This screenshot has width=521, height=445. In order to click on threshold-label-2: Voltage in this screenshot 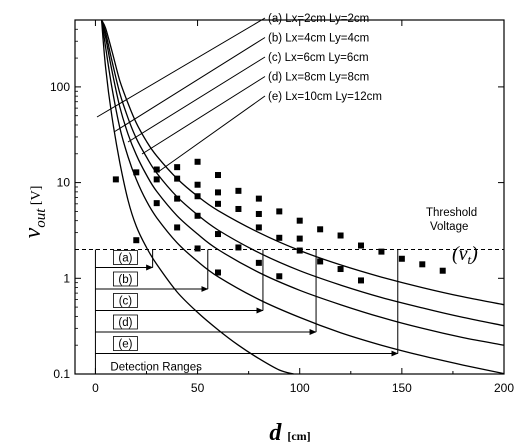, I will do `click(449, 227)`.